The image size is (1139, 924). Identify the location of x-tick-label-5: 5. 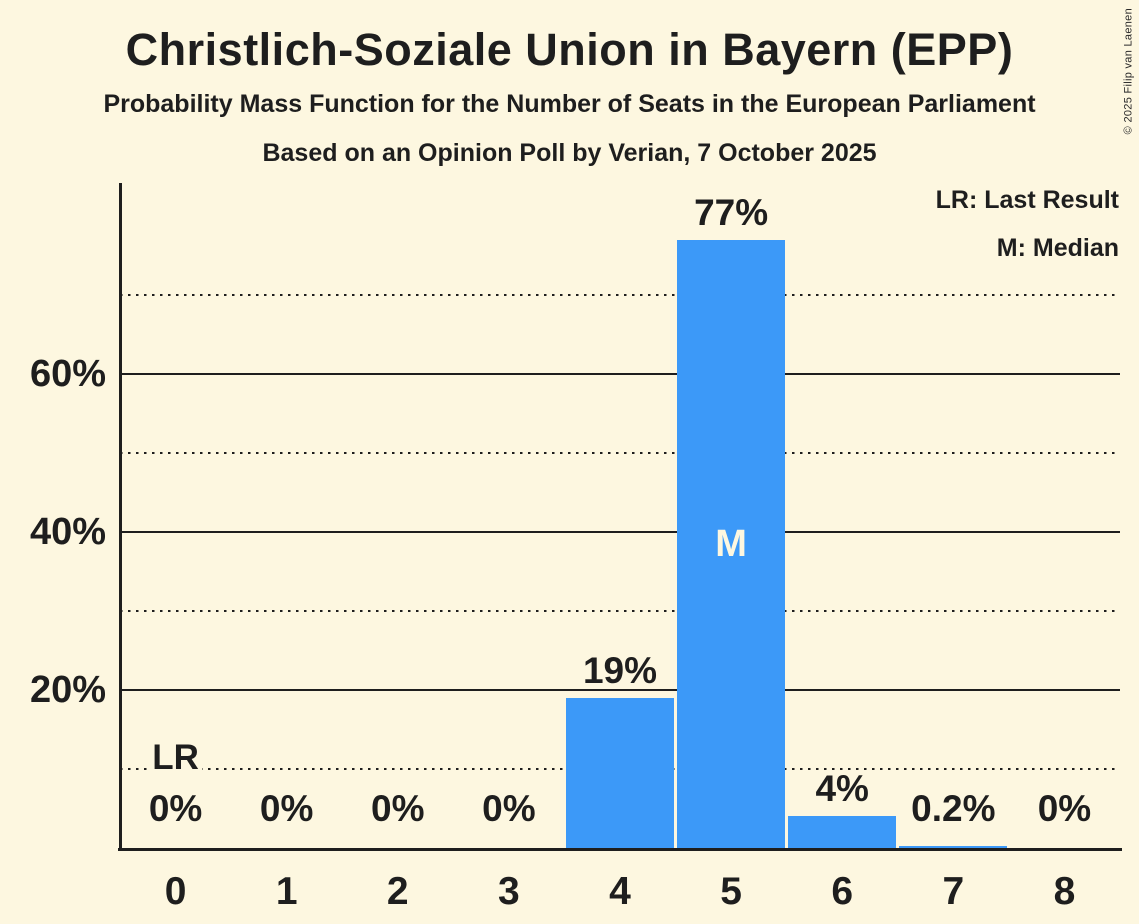
(731, 891).